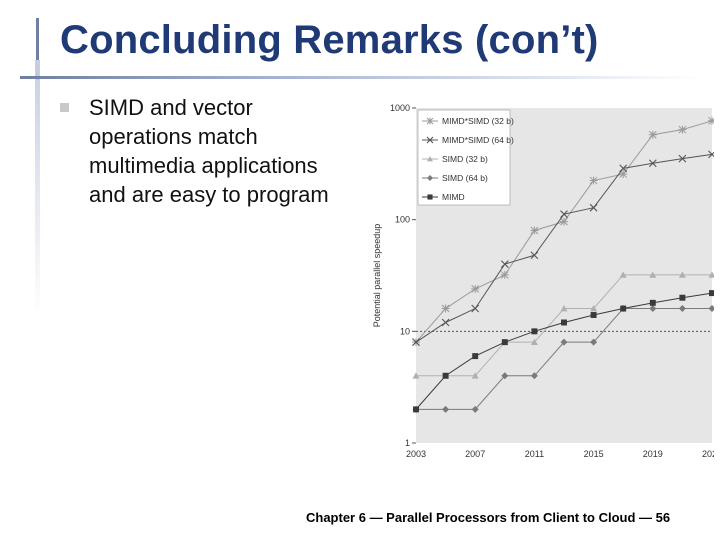 The width and height of the screenshot is (720, 540). Describe the element at coordinates (534, 454) in the screenshot. I see `x-tick-label: 2011` at that location.